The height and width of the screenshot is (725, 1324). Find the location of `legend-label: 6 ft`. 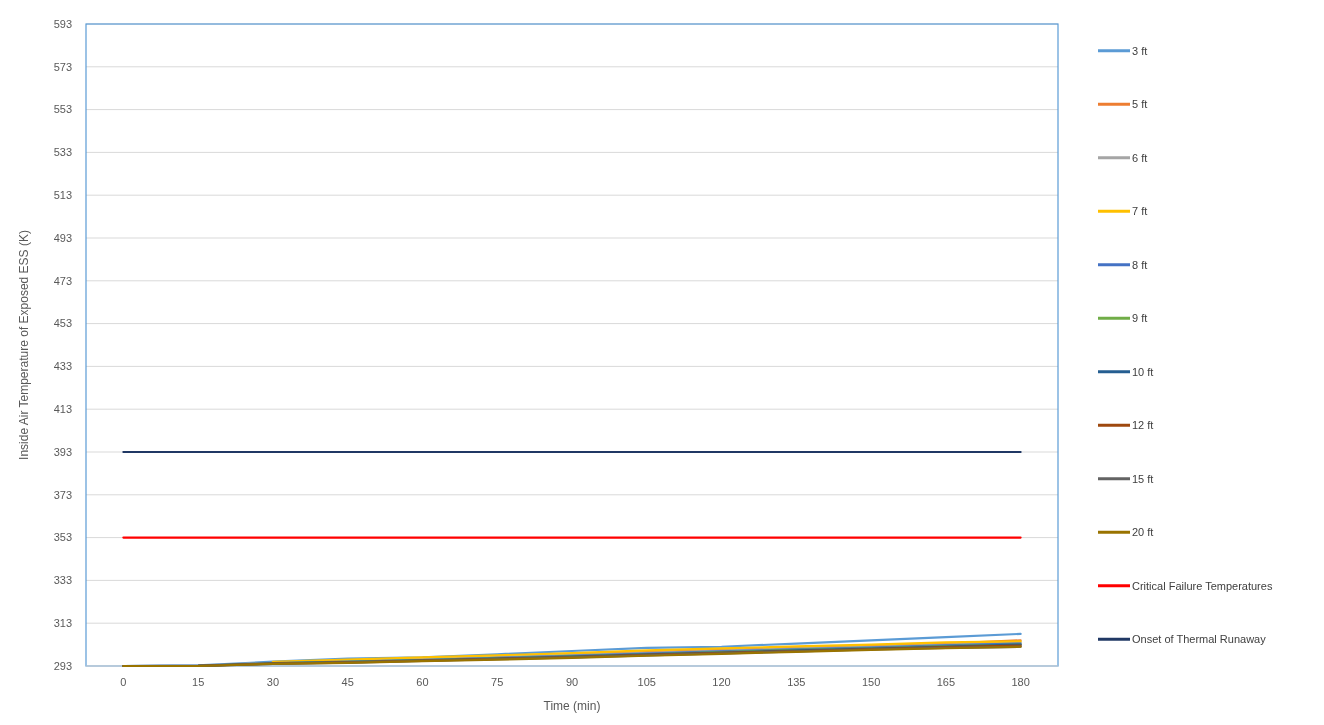

legend-label: 6 ft is located at coordinates (1140, 157).